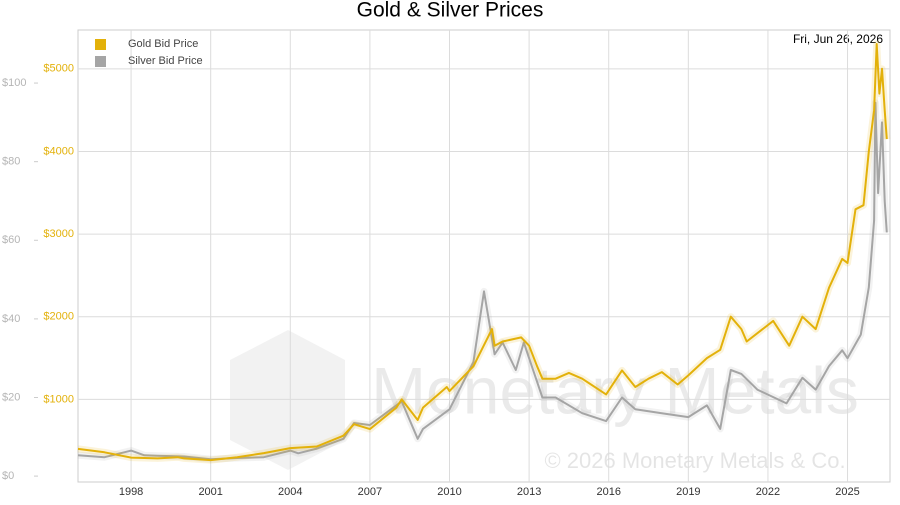 This screenshot has height=505, width=900. I want to click on y-tick-label: $4000, so click(58, 151).